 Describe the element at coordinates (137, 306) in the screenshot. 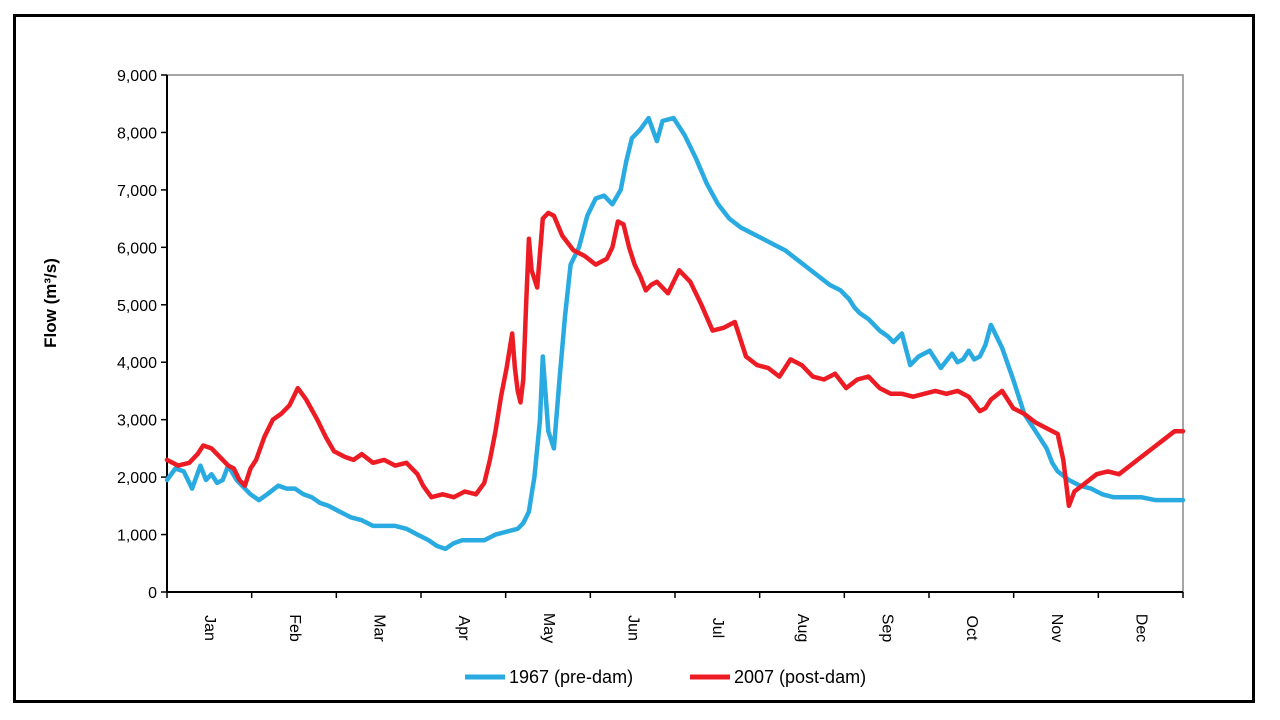

I see `y-tick-label: 5,000` at that location.